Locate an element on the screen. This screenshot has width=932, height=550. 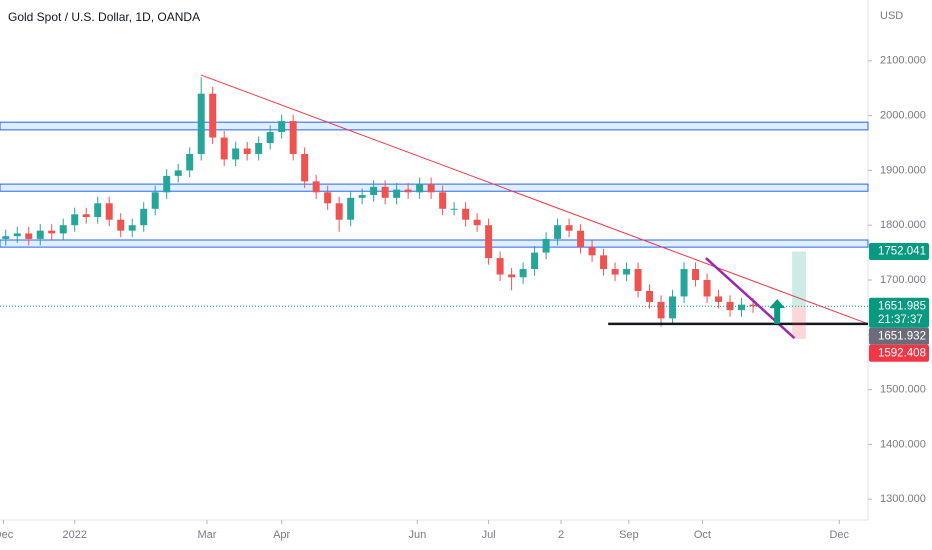
x-tick-label: Mar is located at coordinates (206, 535).